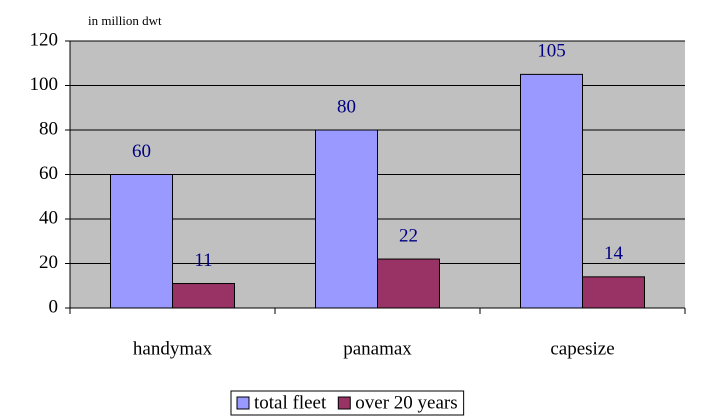  Describe the element at coordinates (54, 306) in the screenshot. I see `y-tick-label: 0` at that location.